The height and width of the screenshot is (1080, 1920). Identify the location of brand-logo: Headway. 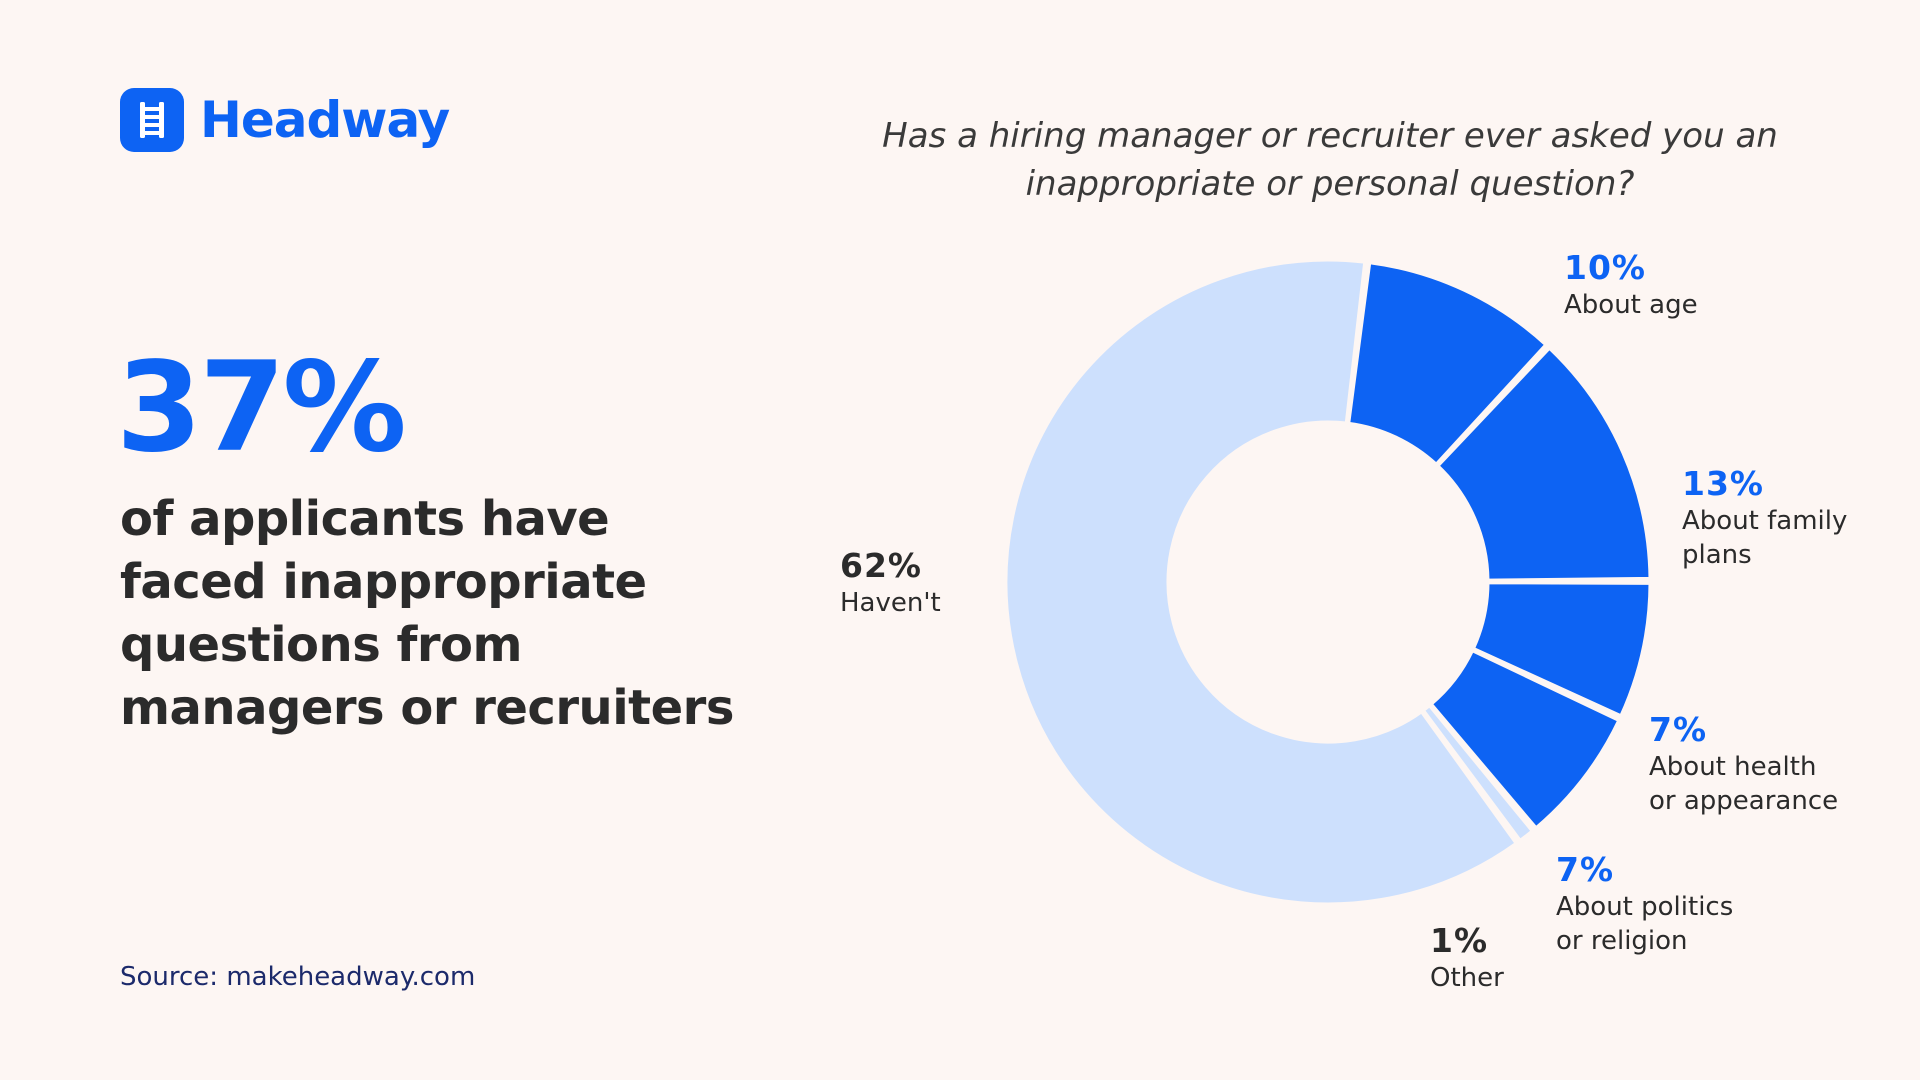
(285, 120).